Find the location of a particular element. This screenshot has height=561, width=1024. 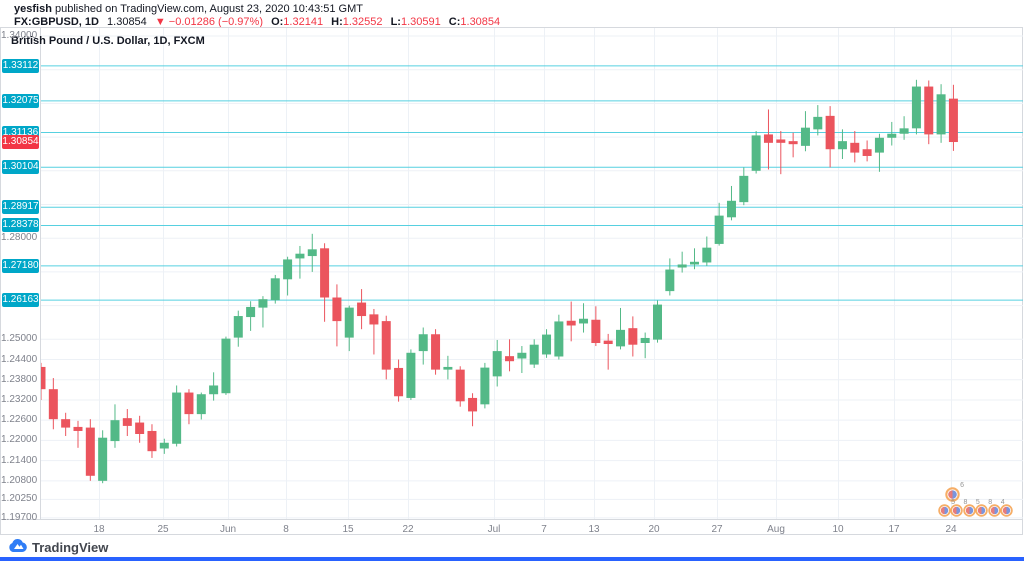

price-axis-tick: 1.22600 is located at coordinates (19, 420).